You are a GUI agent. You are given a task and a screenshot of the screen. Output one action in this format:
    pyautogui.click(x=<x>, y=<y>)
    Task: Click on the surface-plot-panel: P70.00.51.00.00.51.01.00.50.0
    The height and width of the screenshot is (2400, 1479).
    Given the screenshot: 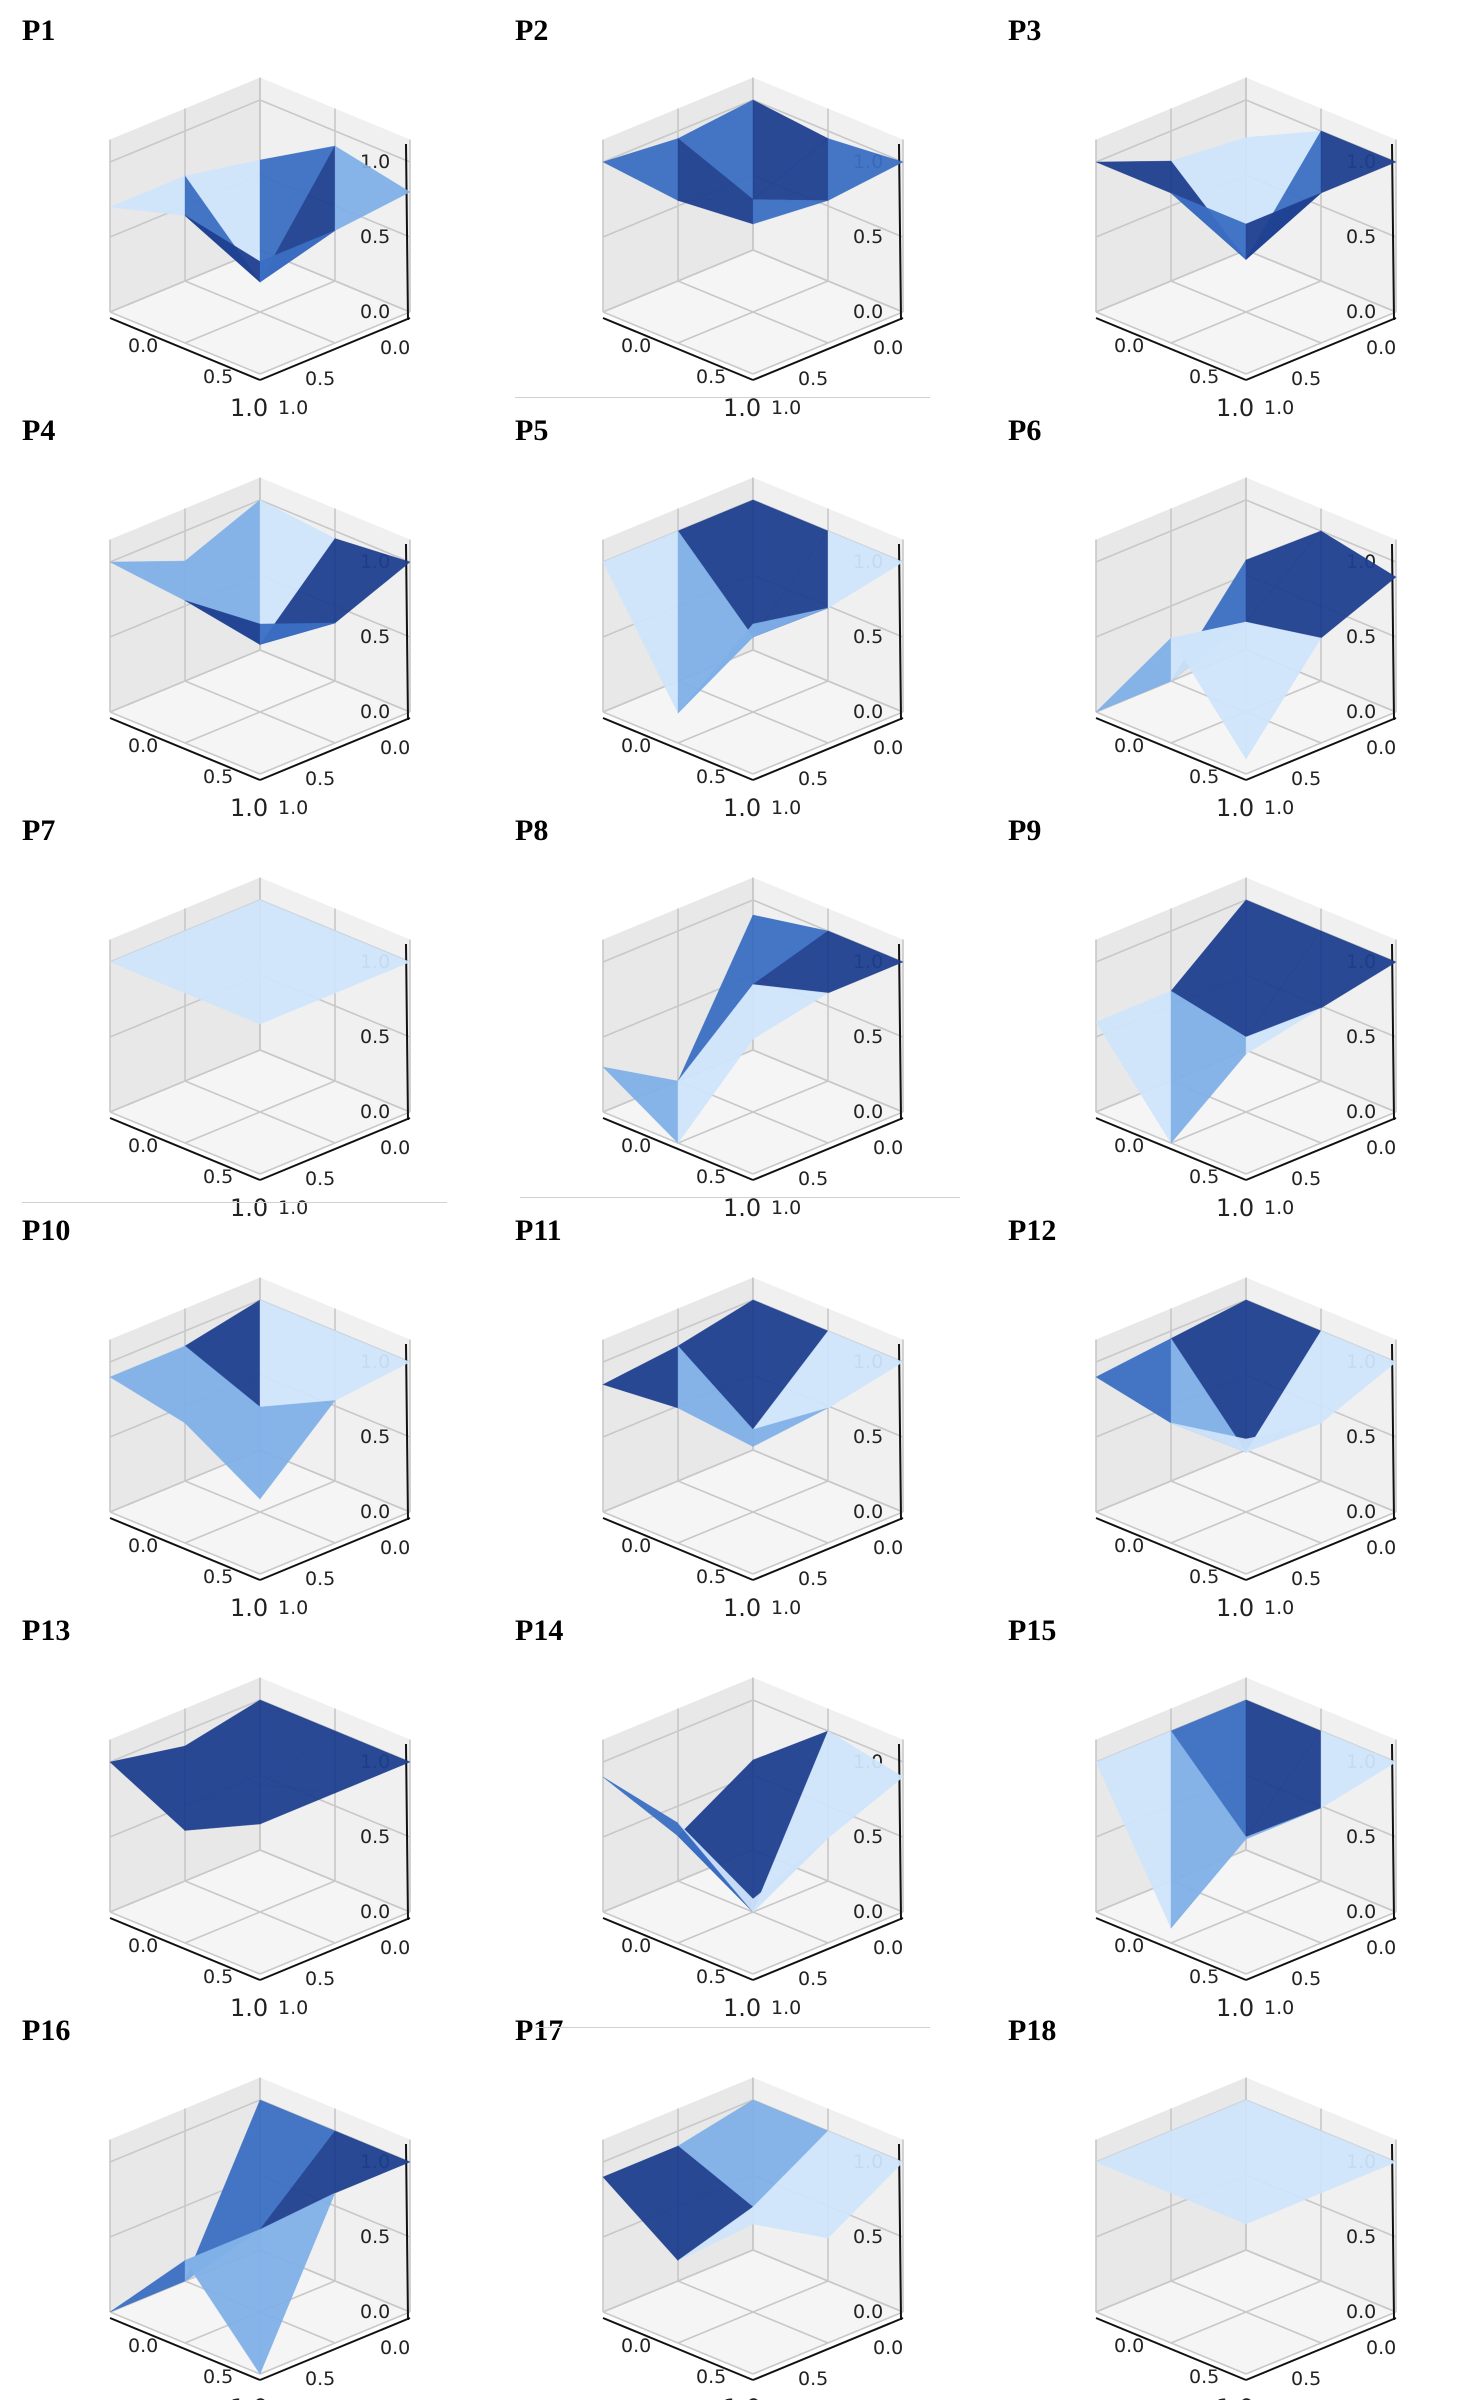 What is the action you would take?
    pyautogui.click(x=246, y=1011)
    